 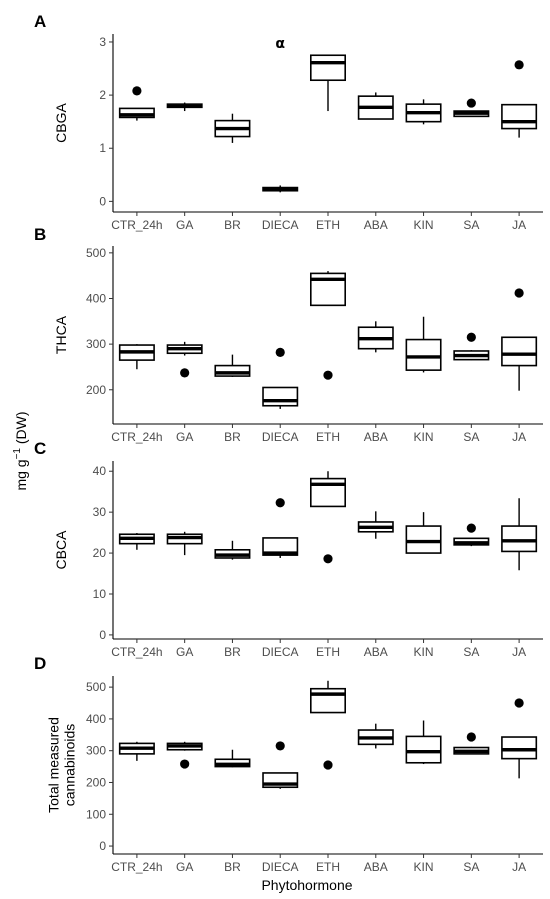 I want to click on panel-d-x-tick-label-ctr_24h: CTR_24h, so click(x=136, y=867).